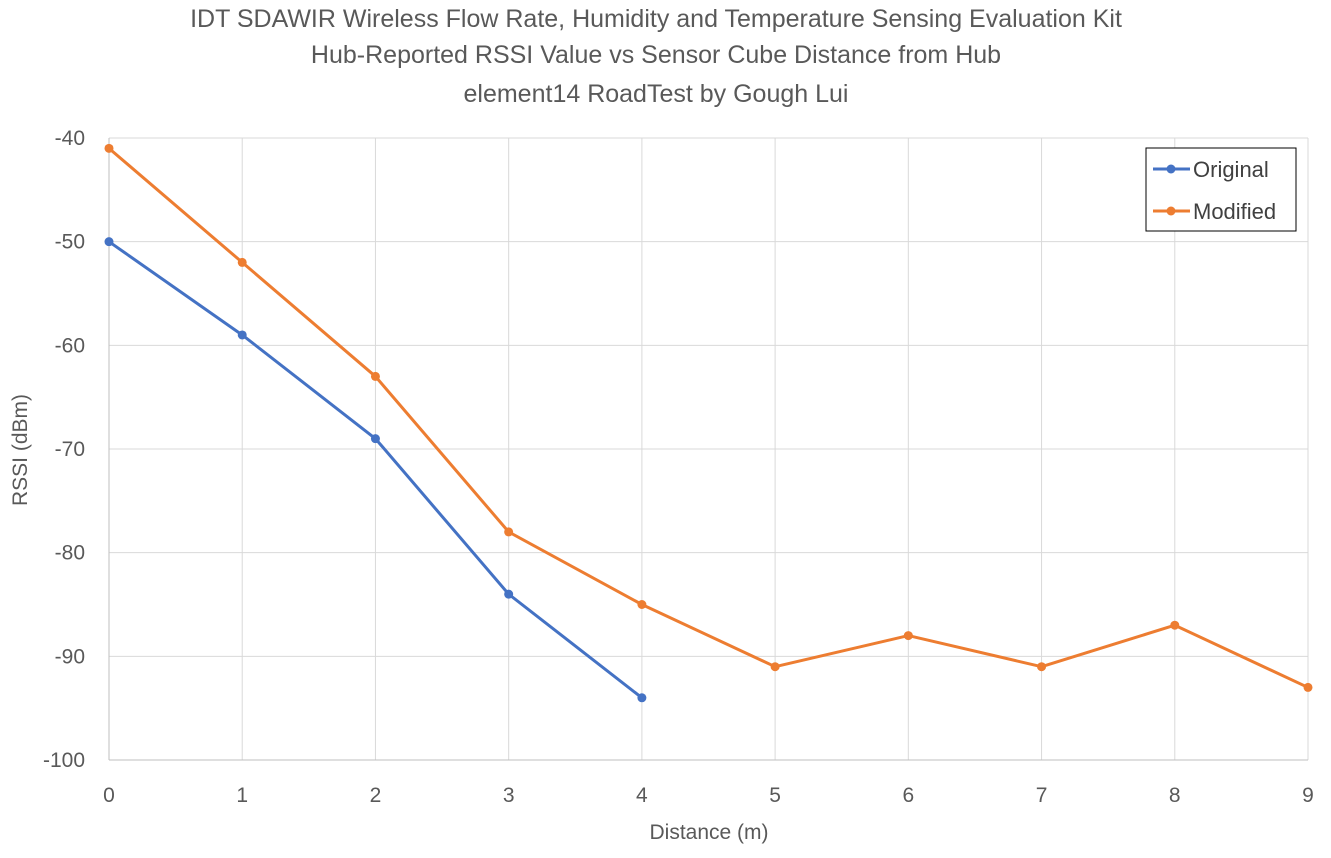  Describe the element at coordinates (908, 795) in the screenshot. I see `x-tick-label: 6` at that location.